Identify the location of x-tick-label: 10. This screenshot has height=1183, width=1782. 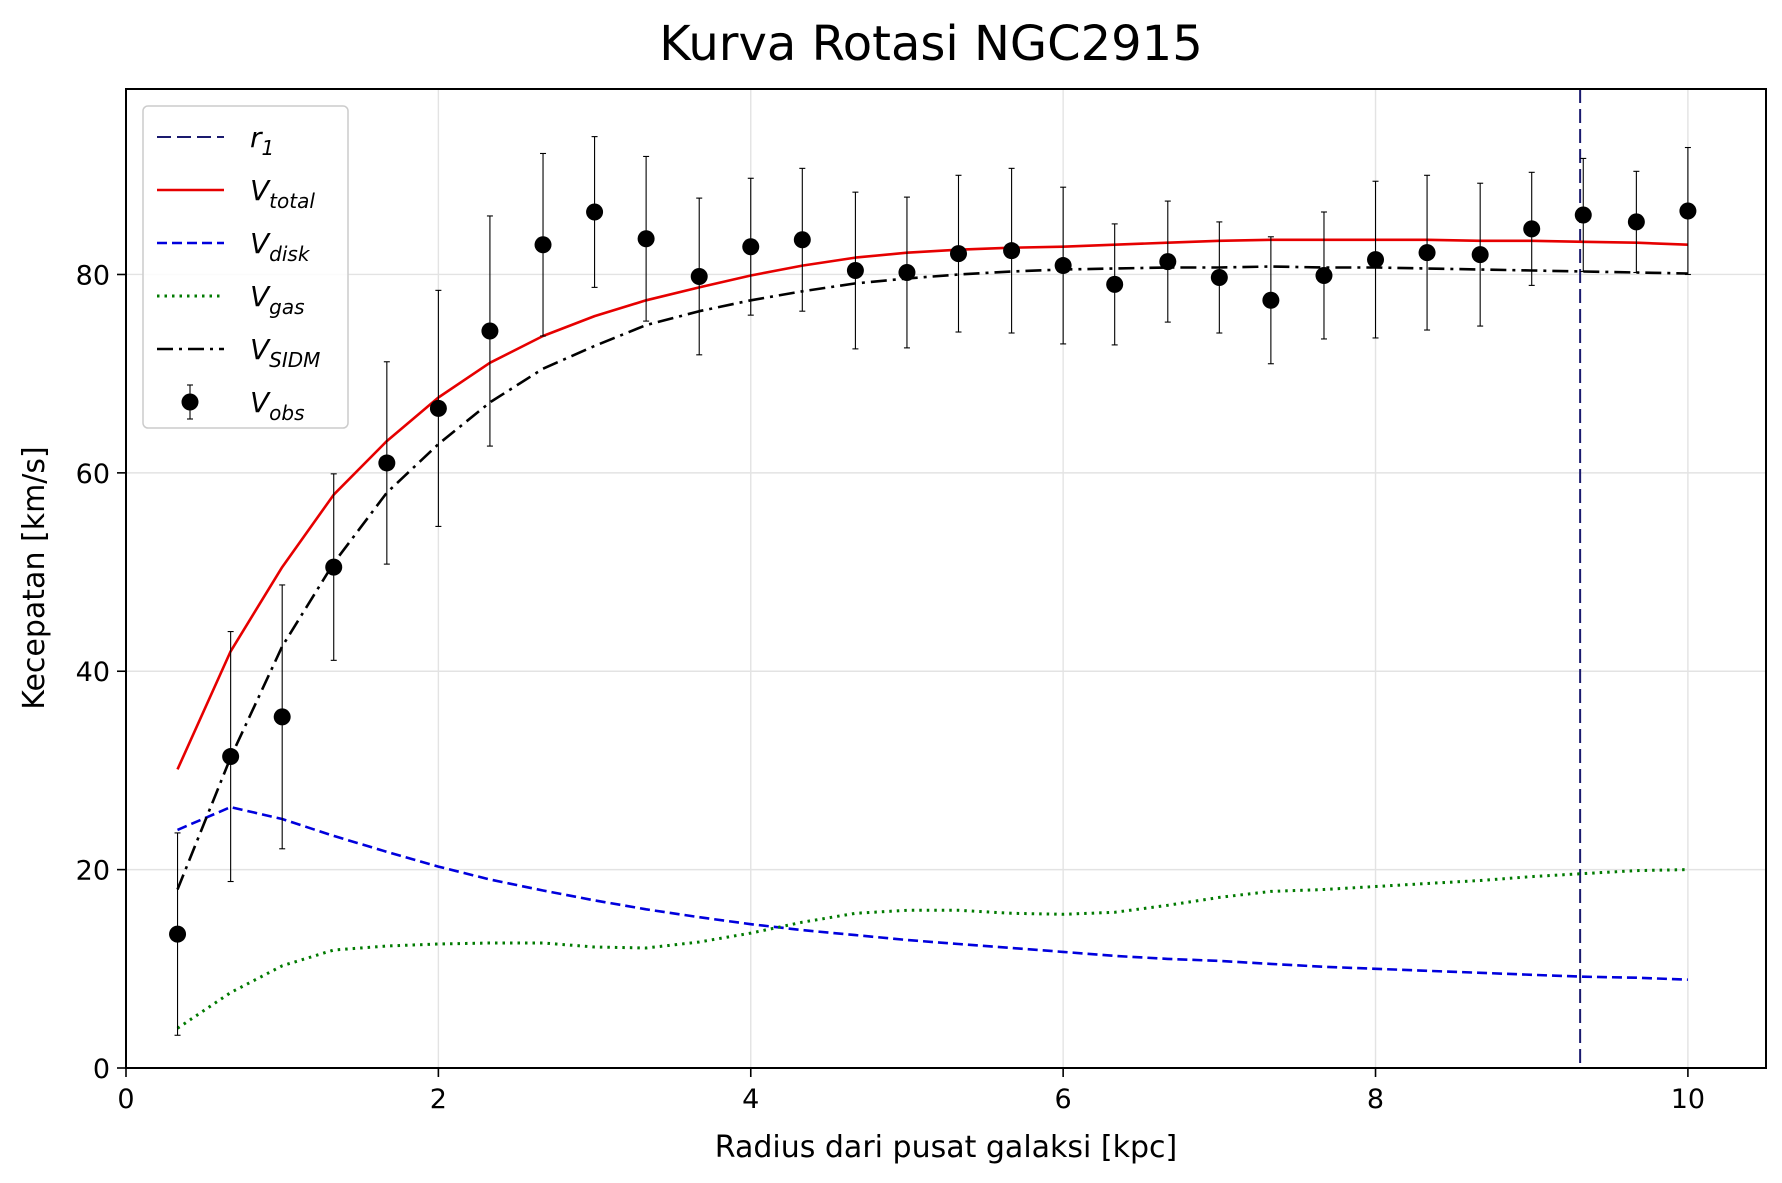
(1688, 1099).